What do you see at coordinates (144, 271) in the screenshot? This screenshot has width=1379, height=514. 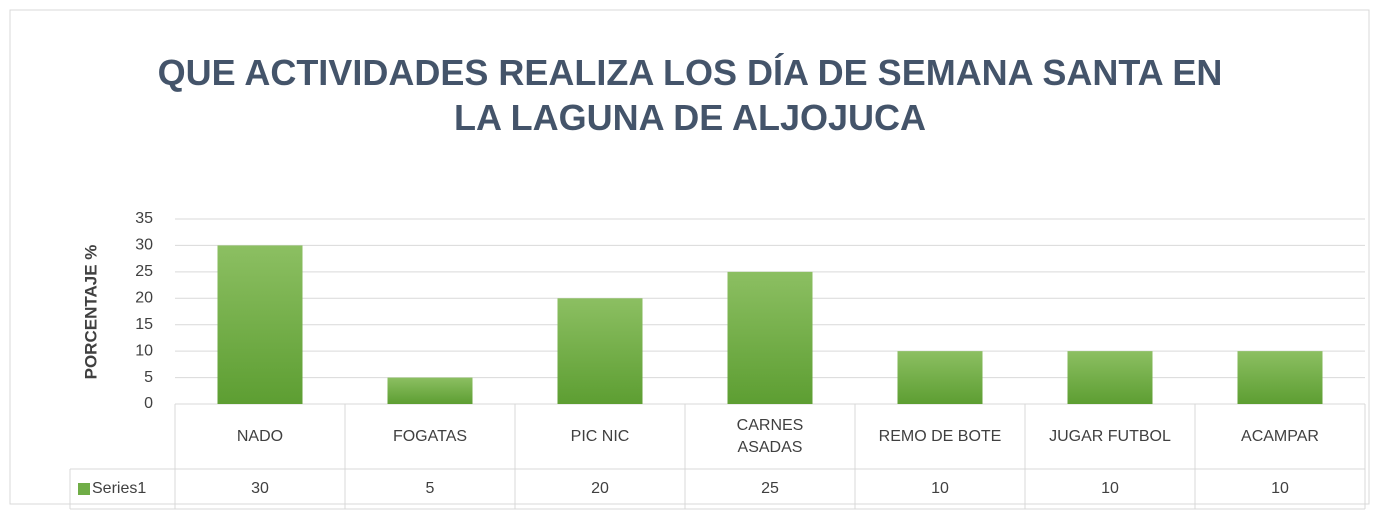 I see `y-tick-label: 25` at bounding box center [144, 271].